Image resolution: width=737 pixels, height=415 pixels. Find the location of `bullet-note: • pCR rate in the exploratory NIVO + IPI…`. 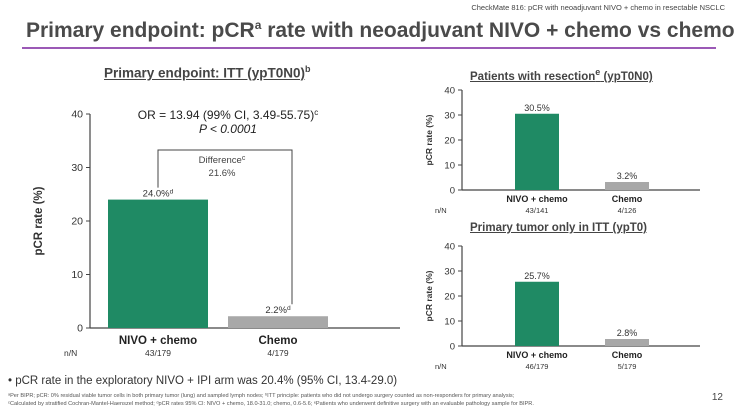

bullet-note: • pCR rate in the exploratory NIVO + IPI… is located at coordinates (203, 381).